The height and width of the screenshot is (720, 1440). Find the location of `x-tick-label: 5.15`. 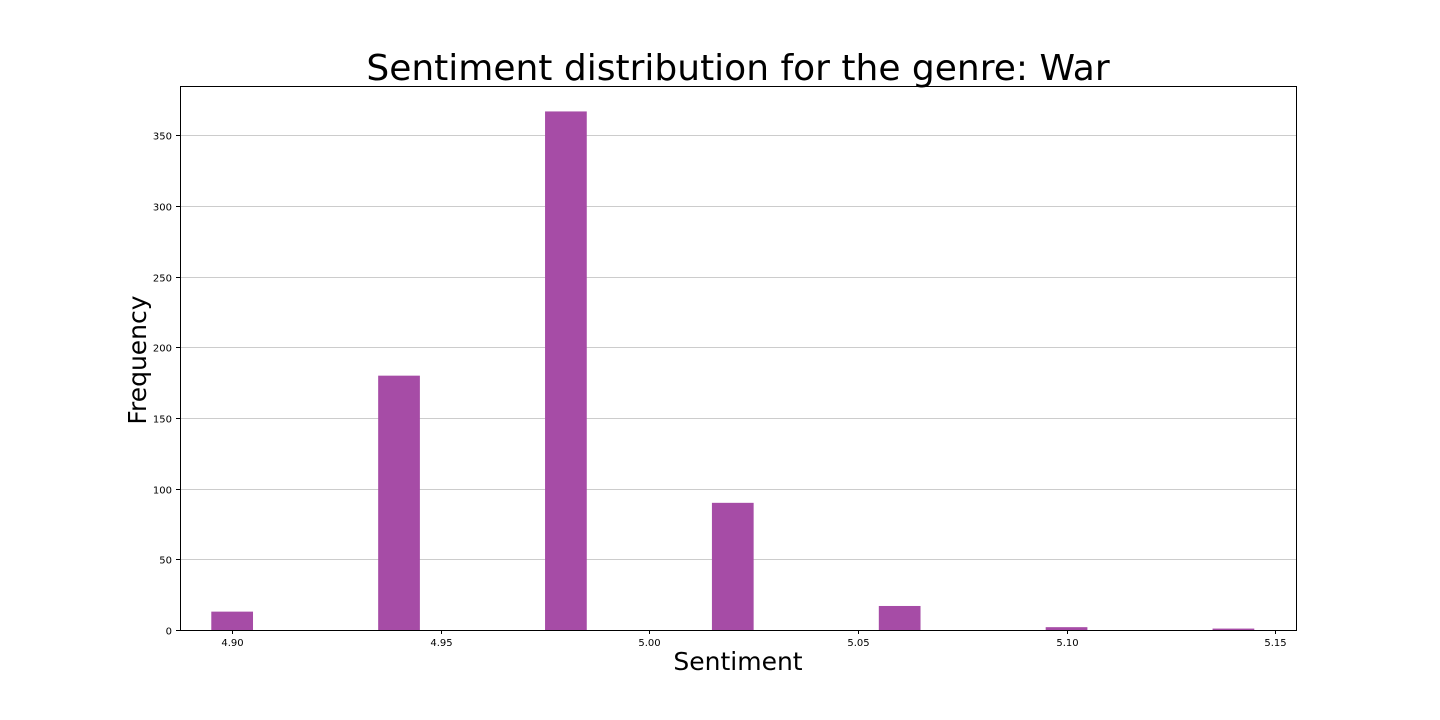

x-tick-label: 5.15 is located at coordinates (1275, 643).